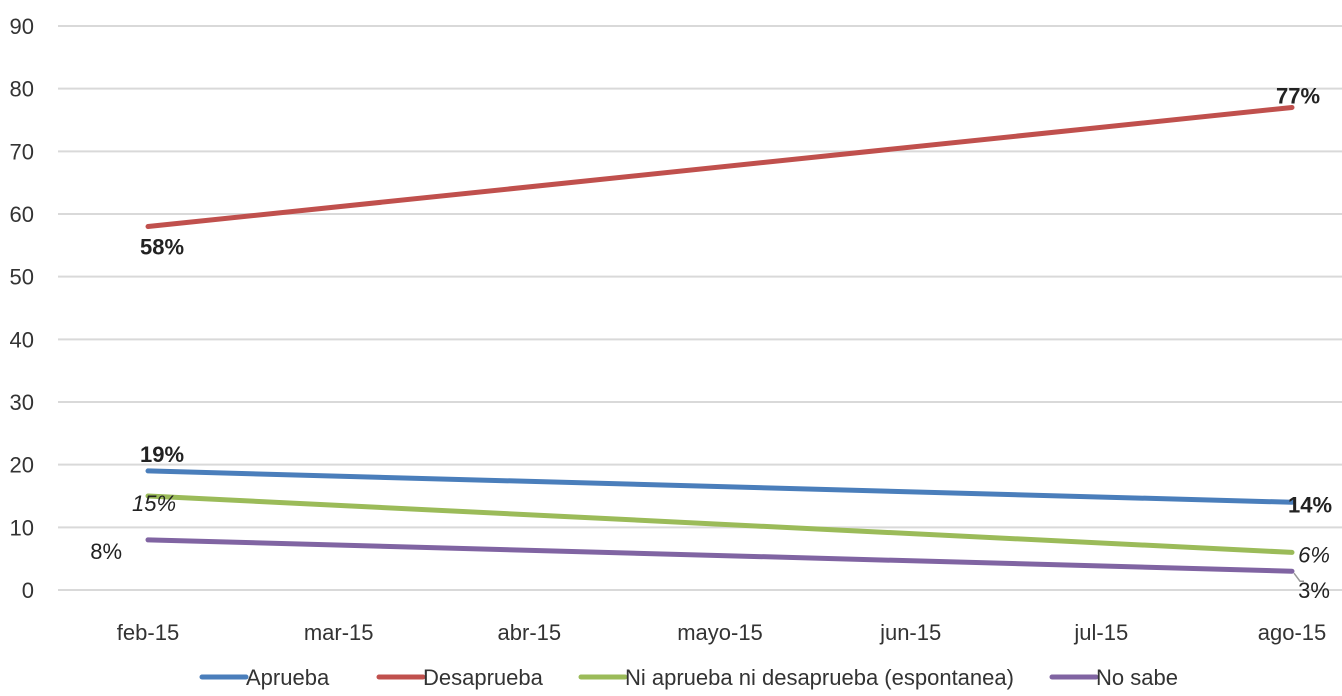 The height and width of the screenshot is (696, 1342). I want to click on x-tick-label: mayo-15, so click(720, 632).